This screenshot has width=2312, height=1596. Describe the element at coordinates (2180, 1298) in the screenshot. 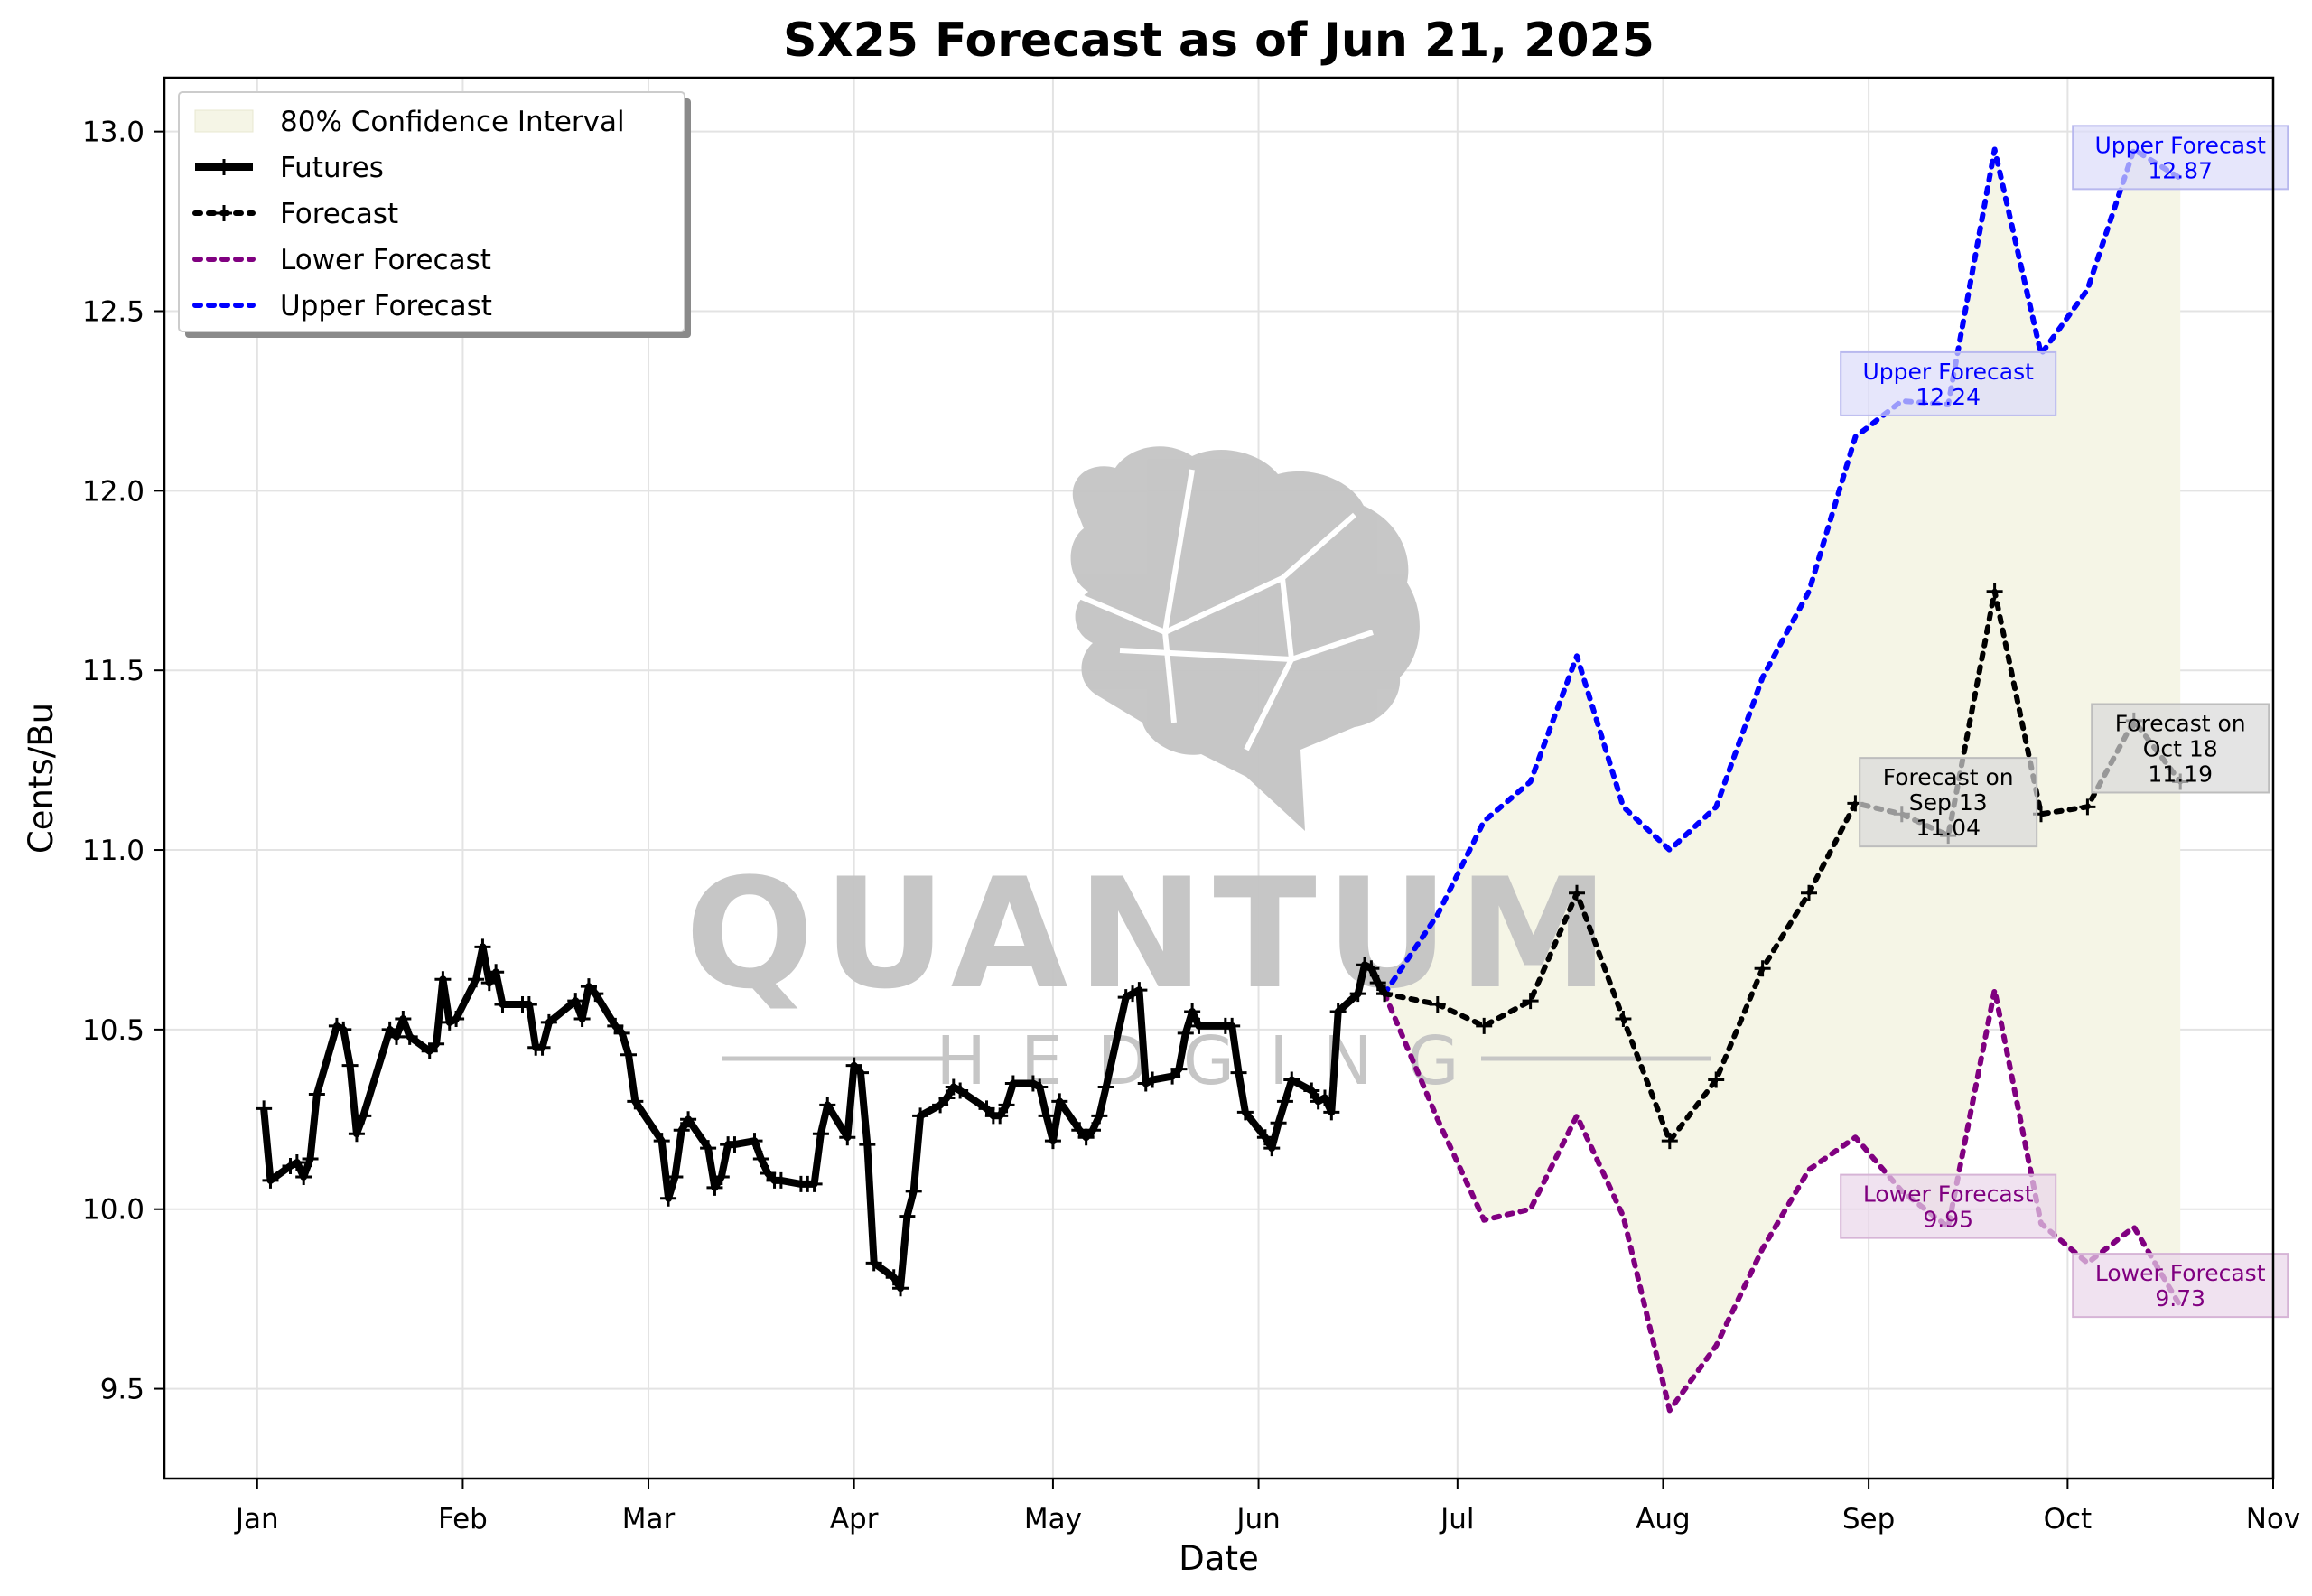

I see `annotation-text: 9.73` at that location.